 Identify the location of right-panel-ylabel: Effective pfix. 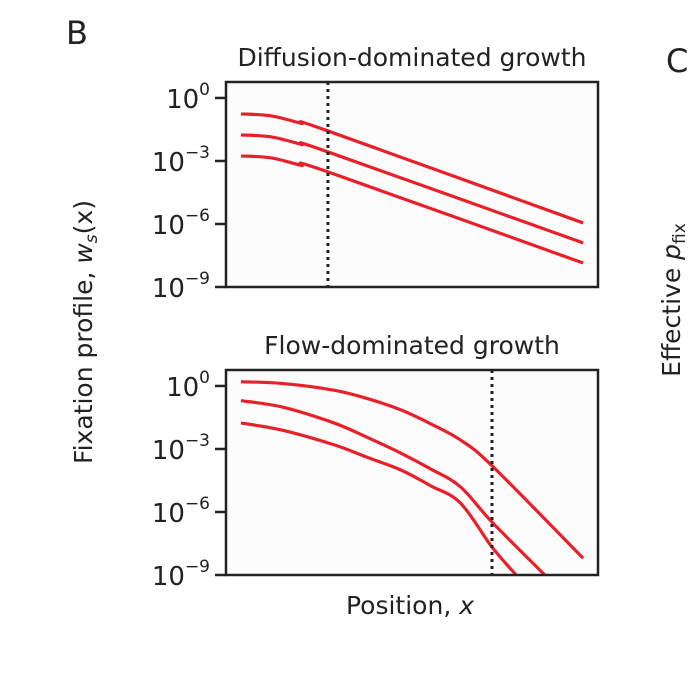
(673, 300).